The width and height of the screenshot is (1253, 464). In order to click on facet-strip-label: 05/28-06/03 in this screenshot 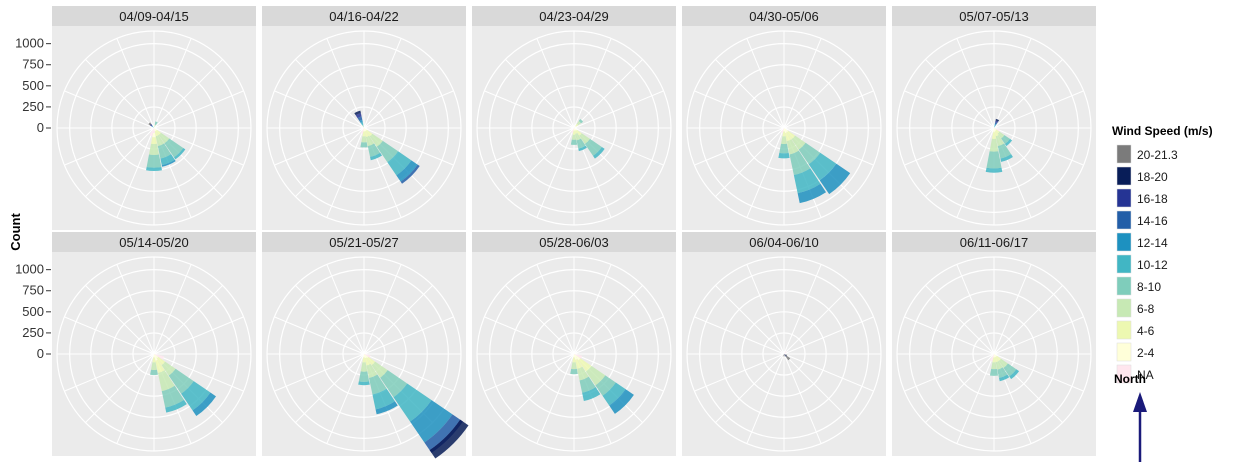, I will do `click(573, 242)`.